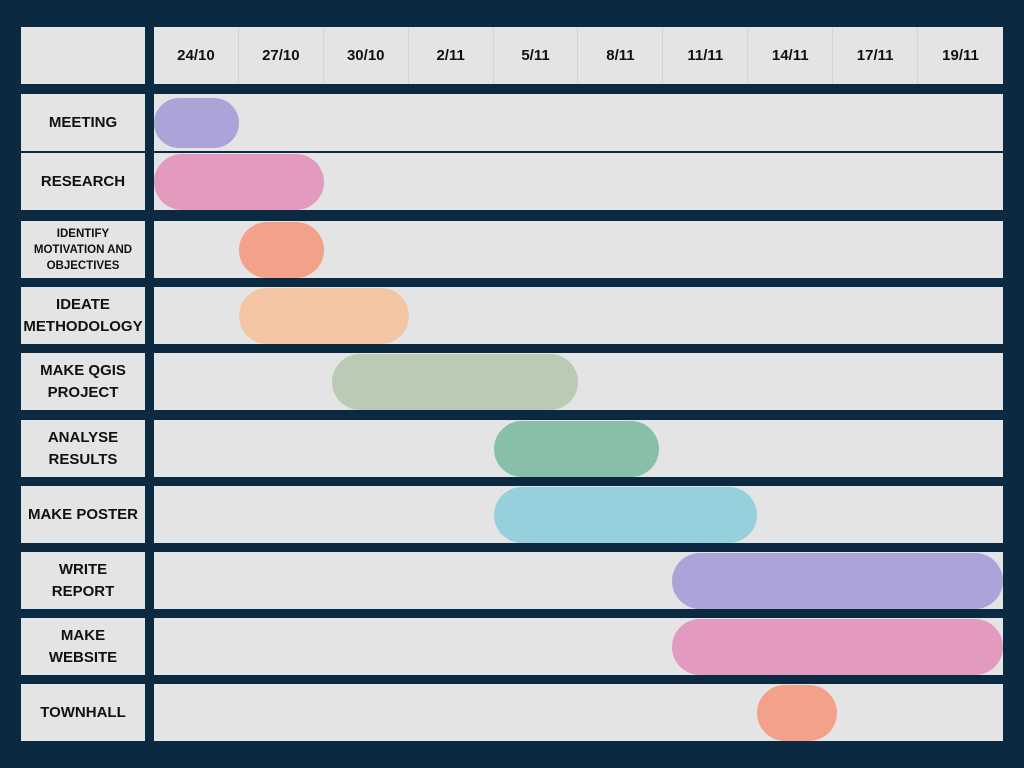 The height and width of the screenshot is (768, 1024). What do you see at coordinates (876, 55) in the screenshot?
I see `timeline-label: 17/11` at bounding box center [876, 55].